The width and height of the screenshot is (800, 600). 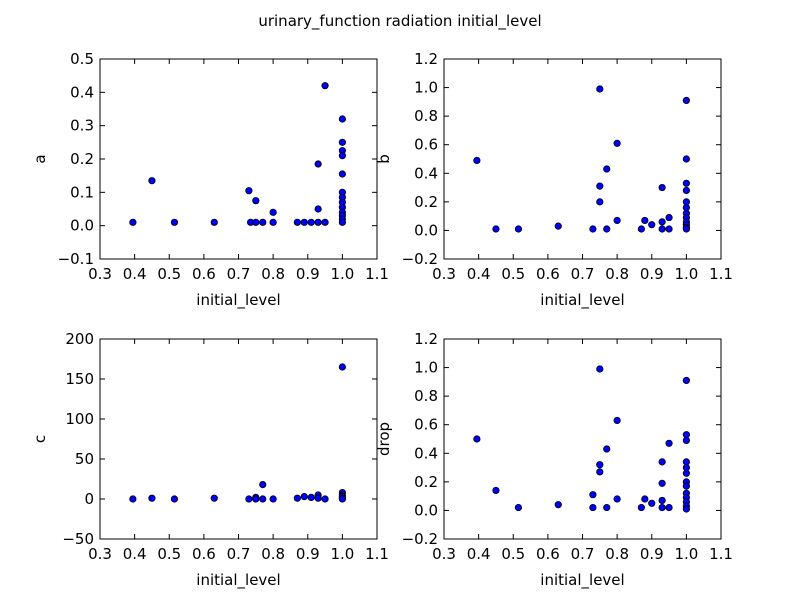 I want to click on figure-title: urinary_function radiation initial_level, so click(x=399, y=21).